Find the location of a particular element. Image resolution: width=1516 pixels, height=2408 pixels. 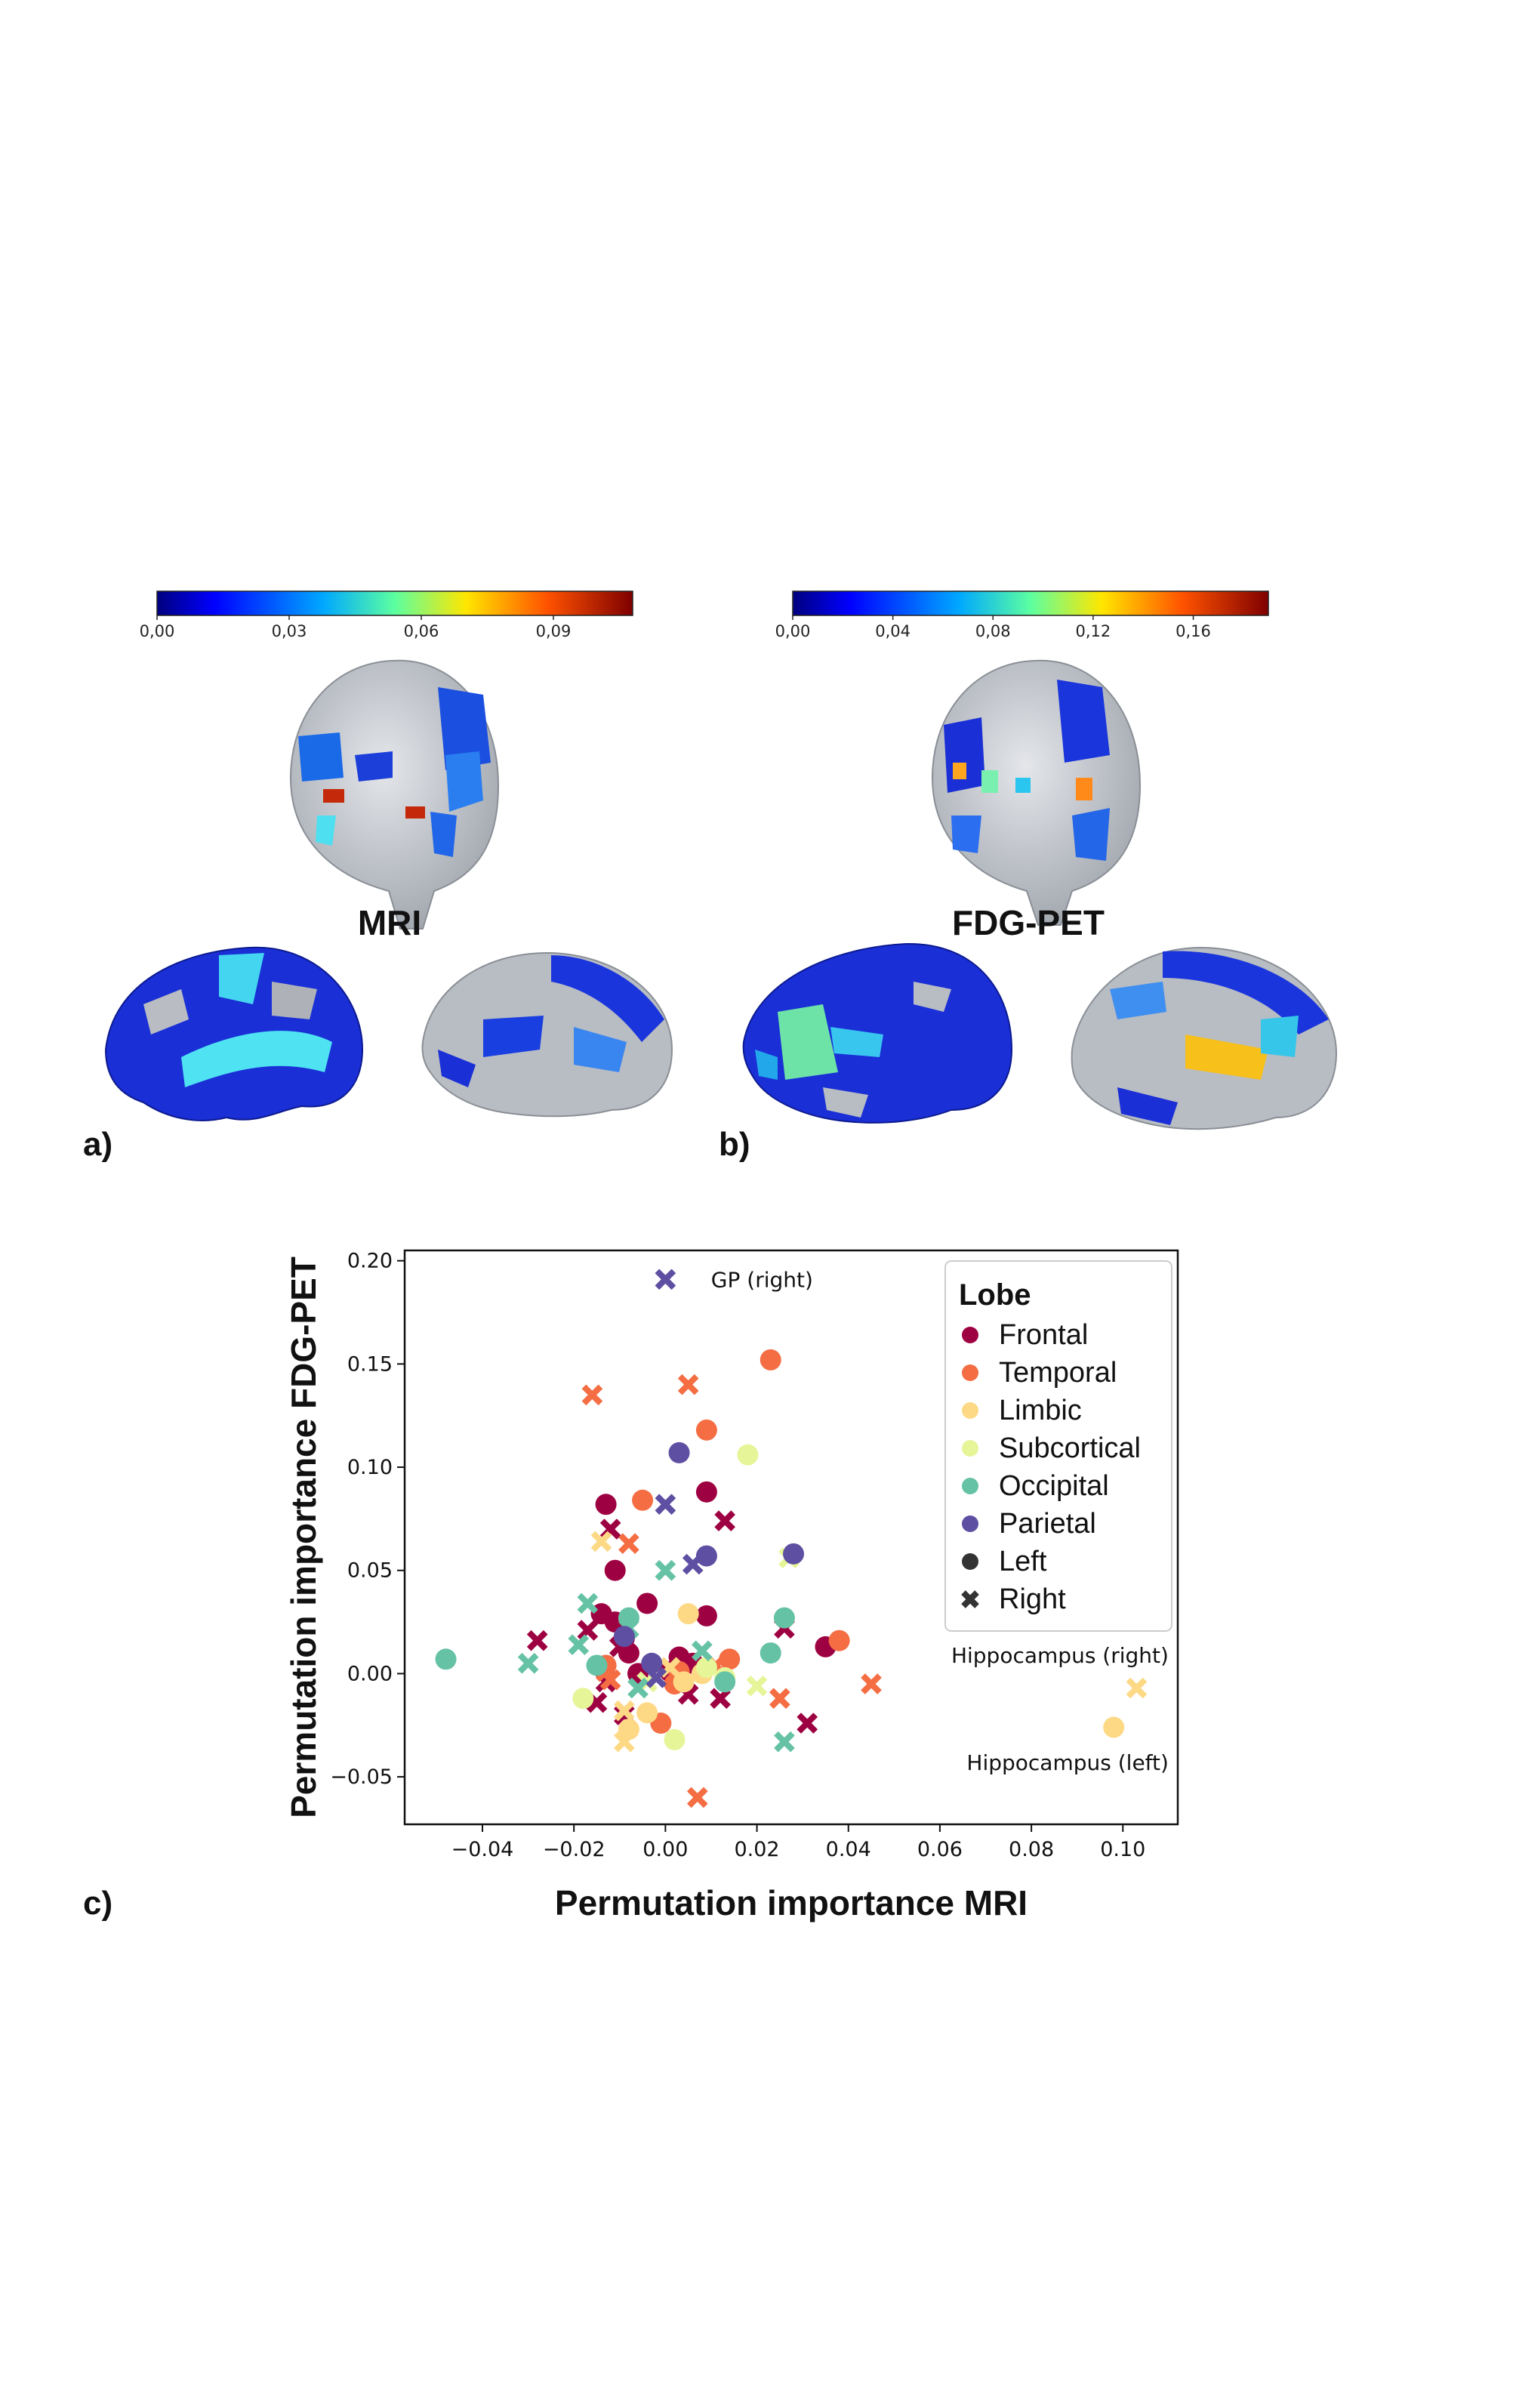

legend-box is located at coordinates (1058, 1446).